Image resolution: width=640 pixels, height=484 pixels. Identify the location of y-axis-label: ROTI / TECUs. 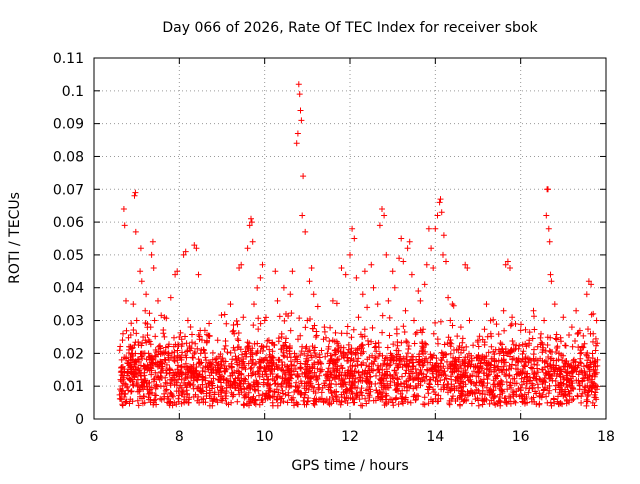
(15, 238).